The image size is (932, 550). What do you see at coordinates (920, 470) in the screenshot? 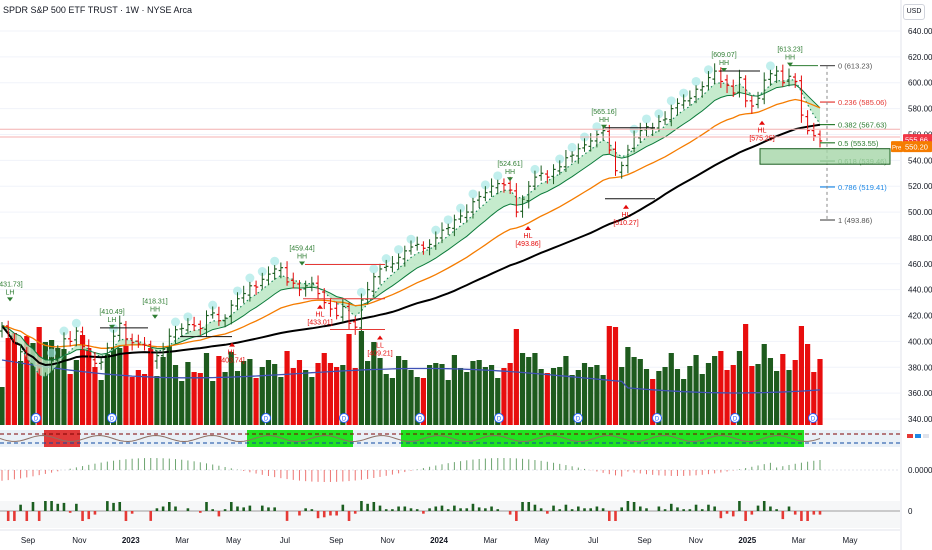
I see `osc-value-label: 0.0000` at bounding box center [920, 470].